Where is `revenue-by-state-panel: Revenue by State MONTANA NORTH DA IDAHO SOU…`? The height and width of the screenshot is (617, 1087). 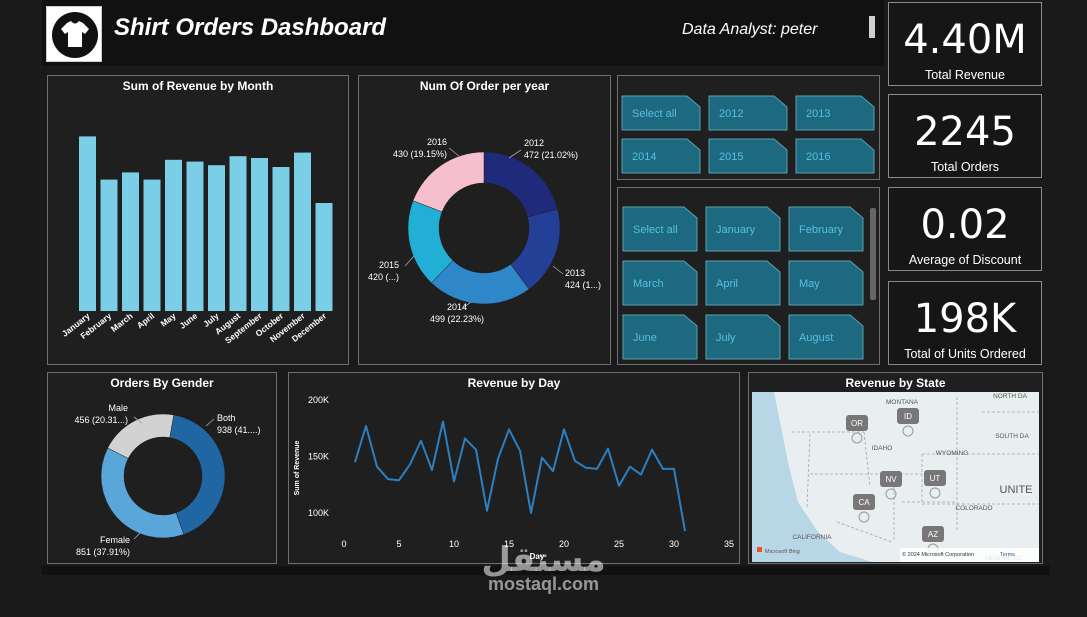
revenue-by-state-panel: Revenue by State MONTANA NORTH DA IDAHO SOU… is located at coordinates (895, 468).